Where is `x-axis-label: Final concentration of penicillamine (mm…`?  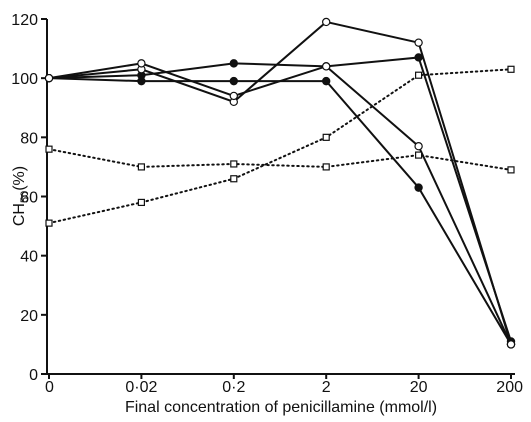
x-axis-label: Final concentration of penicillamine (mm… is located at coordinates (281, 407).